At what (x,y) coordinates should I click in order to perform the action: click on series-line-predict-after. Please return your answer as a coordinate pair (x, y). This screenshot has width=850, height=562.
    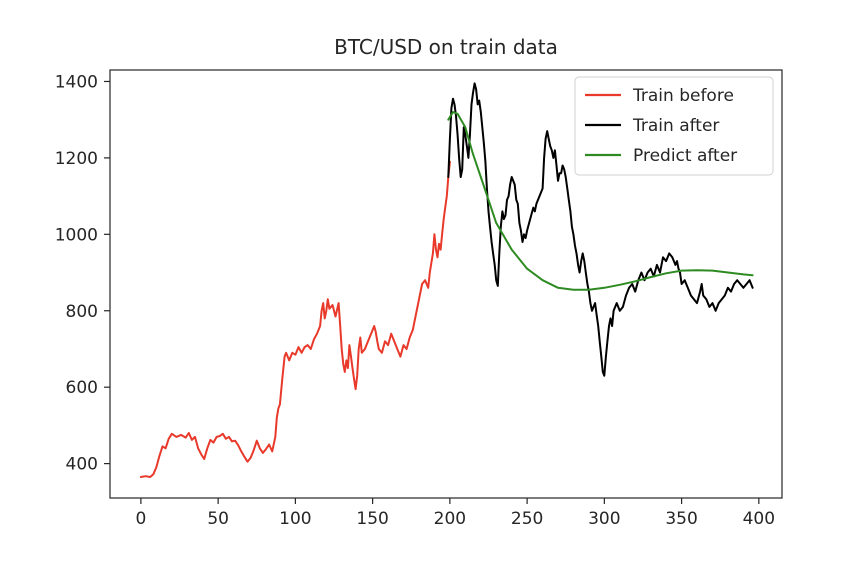
    Looking at the image, I should click on (600, 201).